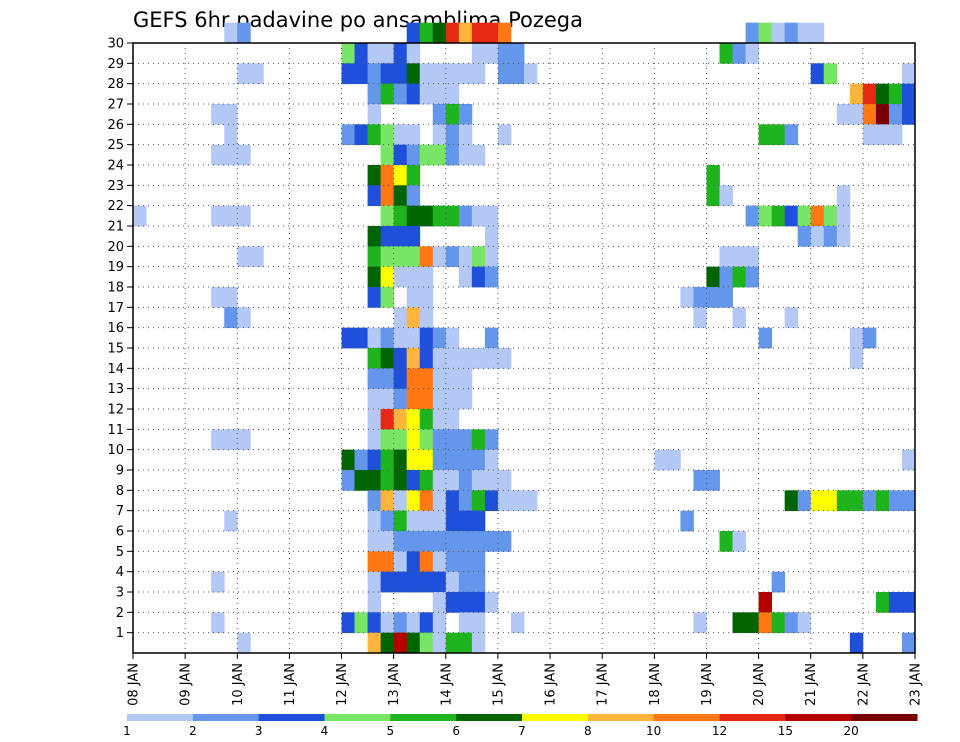 The width and height of the screenshot is (960, 742). Describe the element at coordinates (115, 44) in the screenshot. I see `y-tick-label: 30` at that location.